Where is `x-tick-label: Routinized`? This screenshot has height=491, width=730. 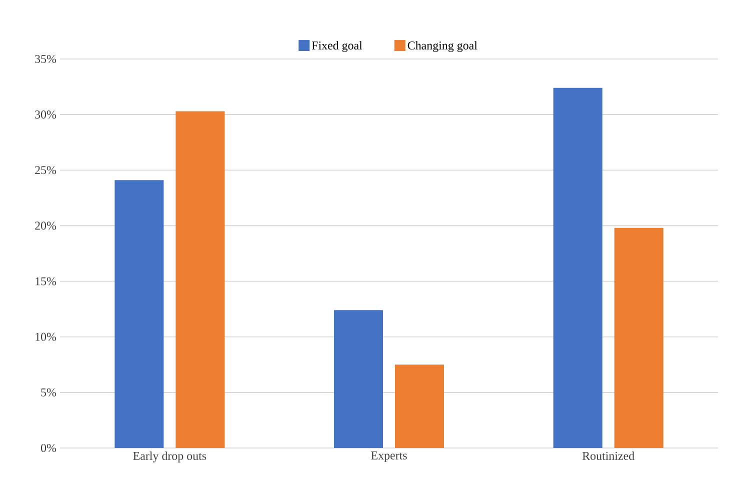
x-tick-label: Routinized is located at coordinates (608, 456).